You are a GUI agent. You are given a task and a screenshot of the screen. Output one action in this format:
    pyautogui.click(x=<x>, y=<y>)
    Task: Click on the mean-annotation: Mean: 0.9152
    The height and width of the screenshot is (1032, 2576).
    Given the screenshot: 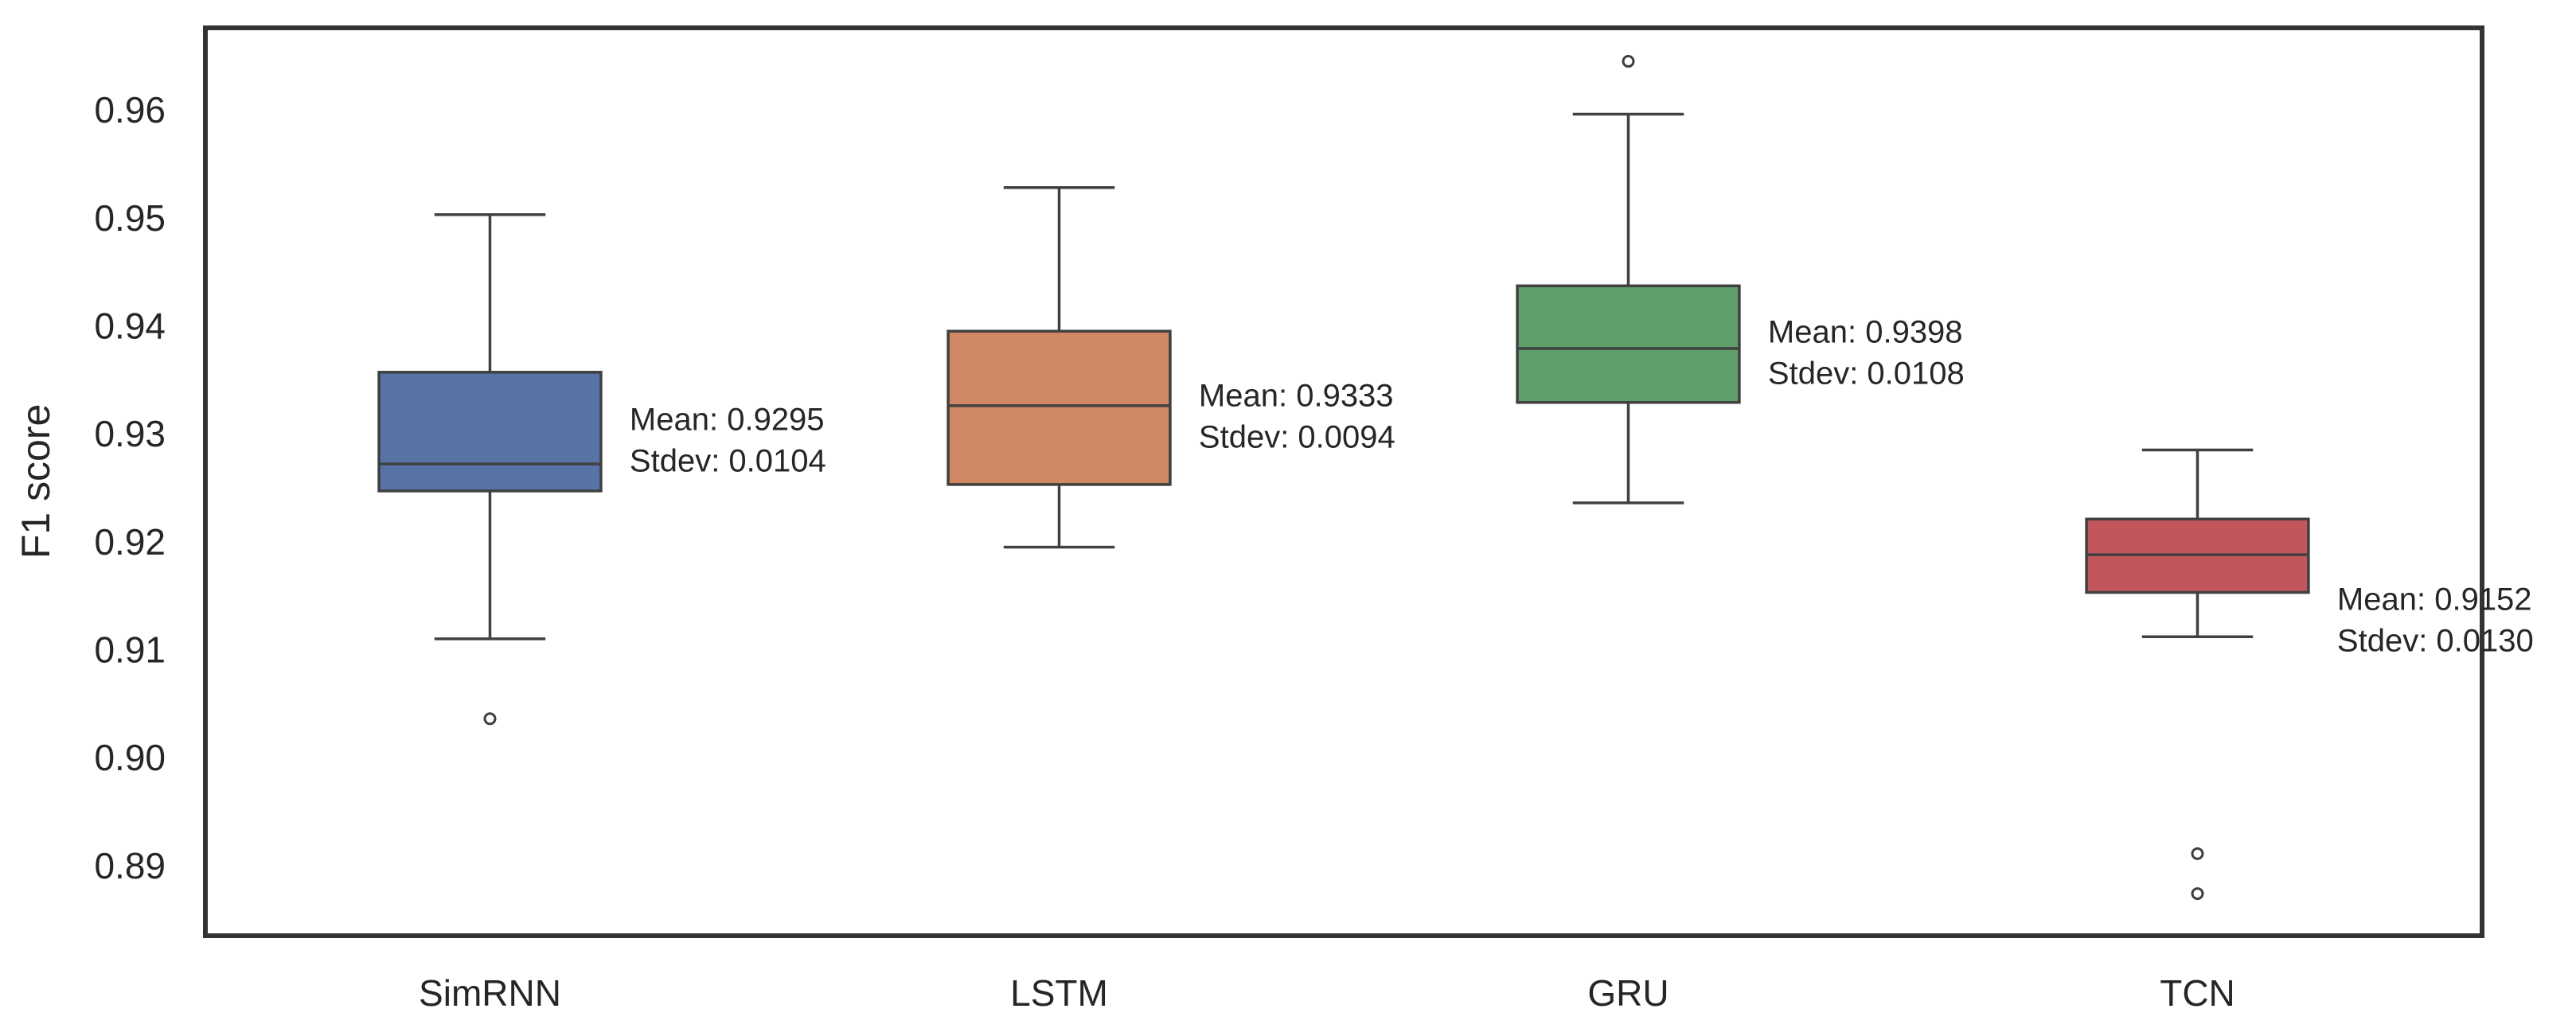 What is the action you would take?
    pyautogui.click(x=2434, y=599)
    